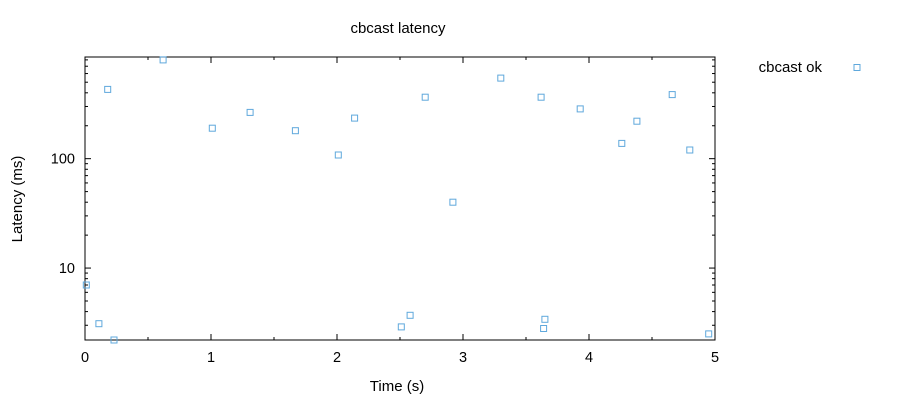 This screenshot has height=400, width=900. What do you see at coordinates (463, 358) in the screenshot?
I see `x-tick-label: 3` at bounding box center [463, 358].